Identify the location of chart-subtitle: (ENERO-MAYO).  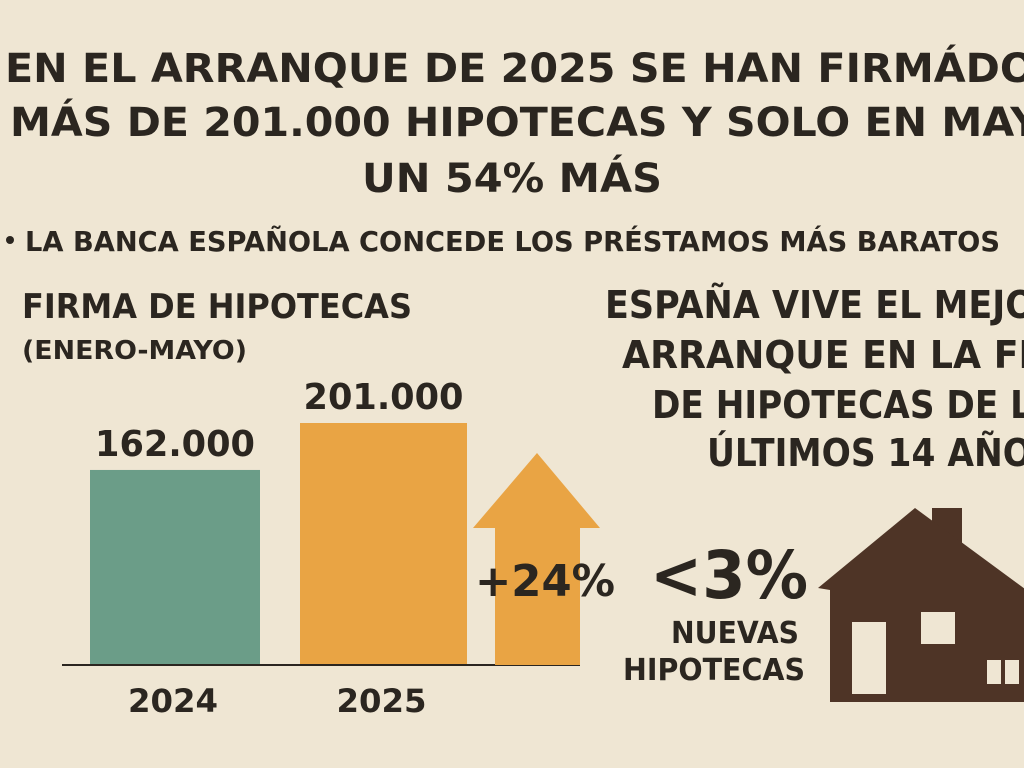
(134, 351).